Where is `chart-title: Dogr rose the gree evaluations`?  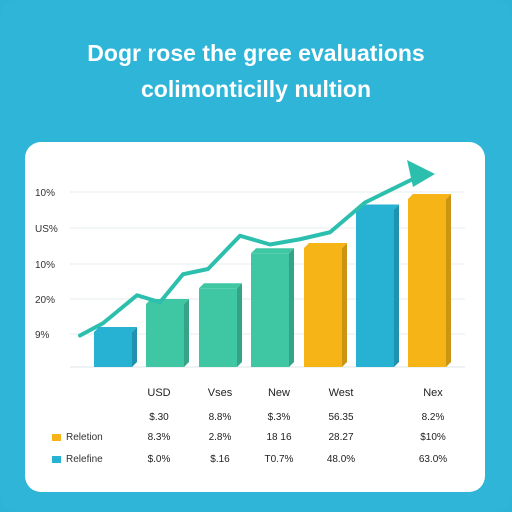
chart-title: Dogr rose the gree evaluations is located at coordinates (256, 53).